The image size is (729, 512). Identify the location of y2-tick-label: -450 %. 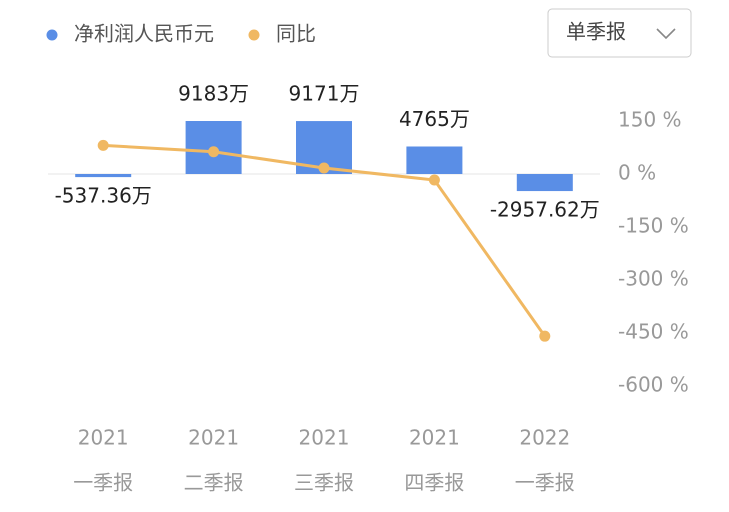
(653, 332).